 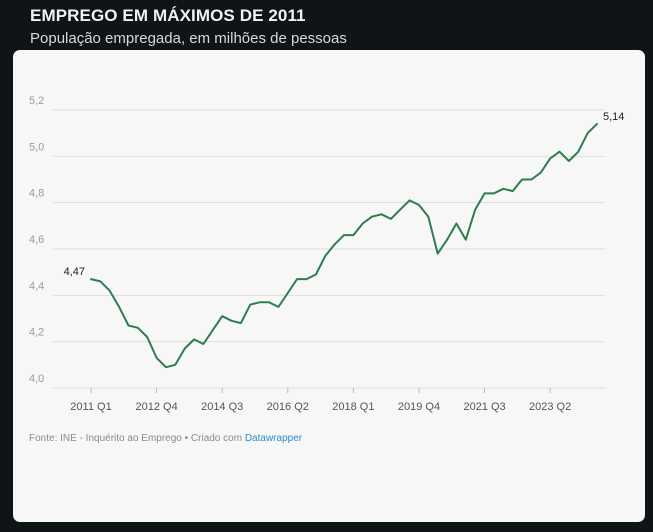 What do you see at coordinates (36, 194) in the screenshot?
I see `y-tick-label: 4,8` at bounding box center [36, 194].